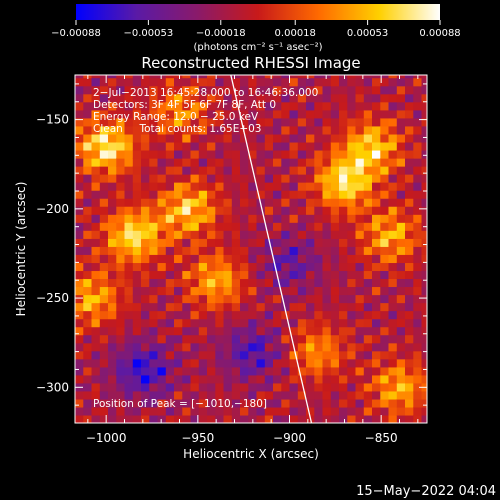 Image resolution: width=500 pixels, height=500 pixels. I want to click on colorbar-tick-label: 0.00088, so click(439, 33).